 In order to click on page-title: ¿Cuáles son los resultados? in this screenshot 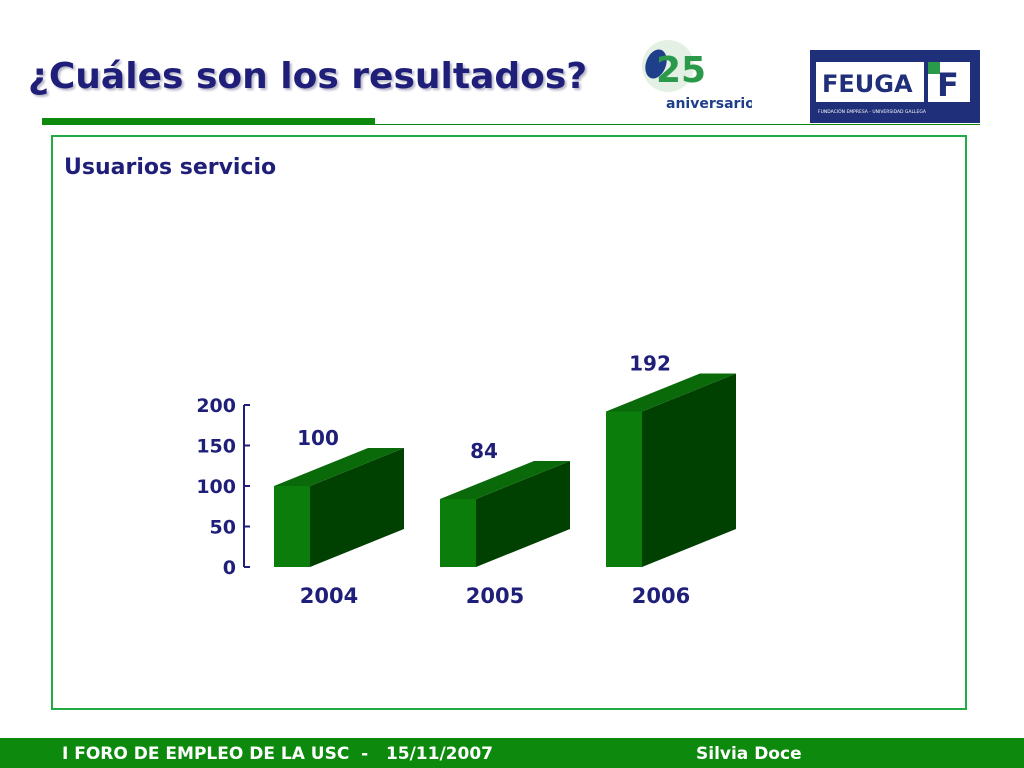, I will do `click(308, 76)`.